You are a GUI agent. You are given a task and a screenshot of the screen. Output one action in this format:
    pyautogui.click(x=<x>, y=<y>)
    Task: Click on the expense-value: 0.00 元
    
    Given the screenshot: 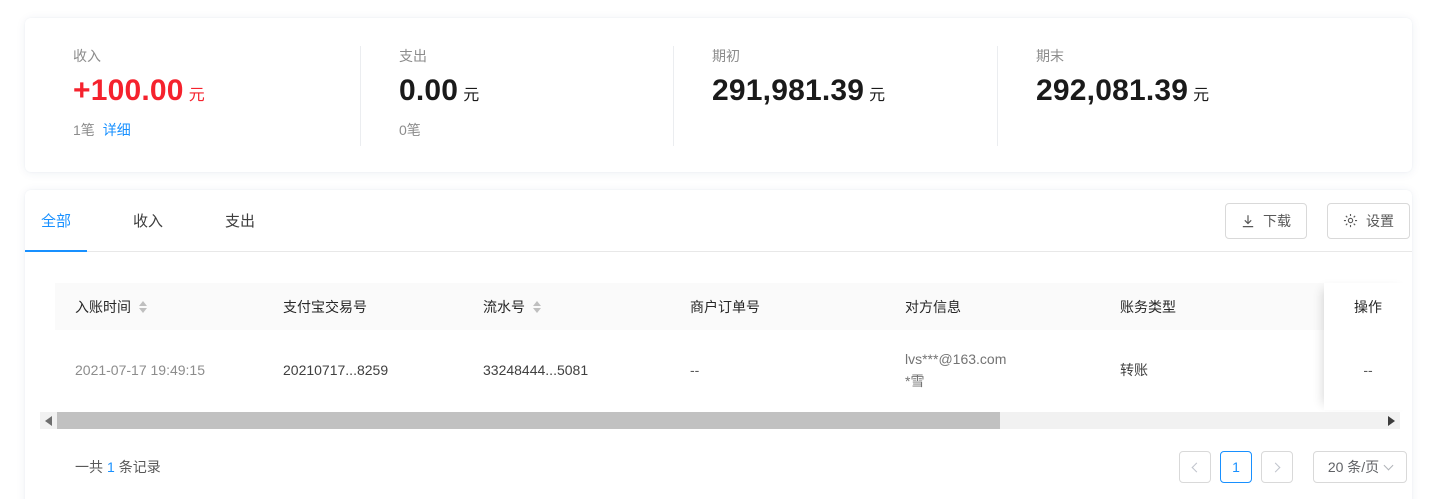 What is the action you would take?
    pyautogui.click(x=536, y=91)
    